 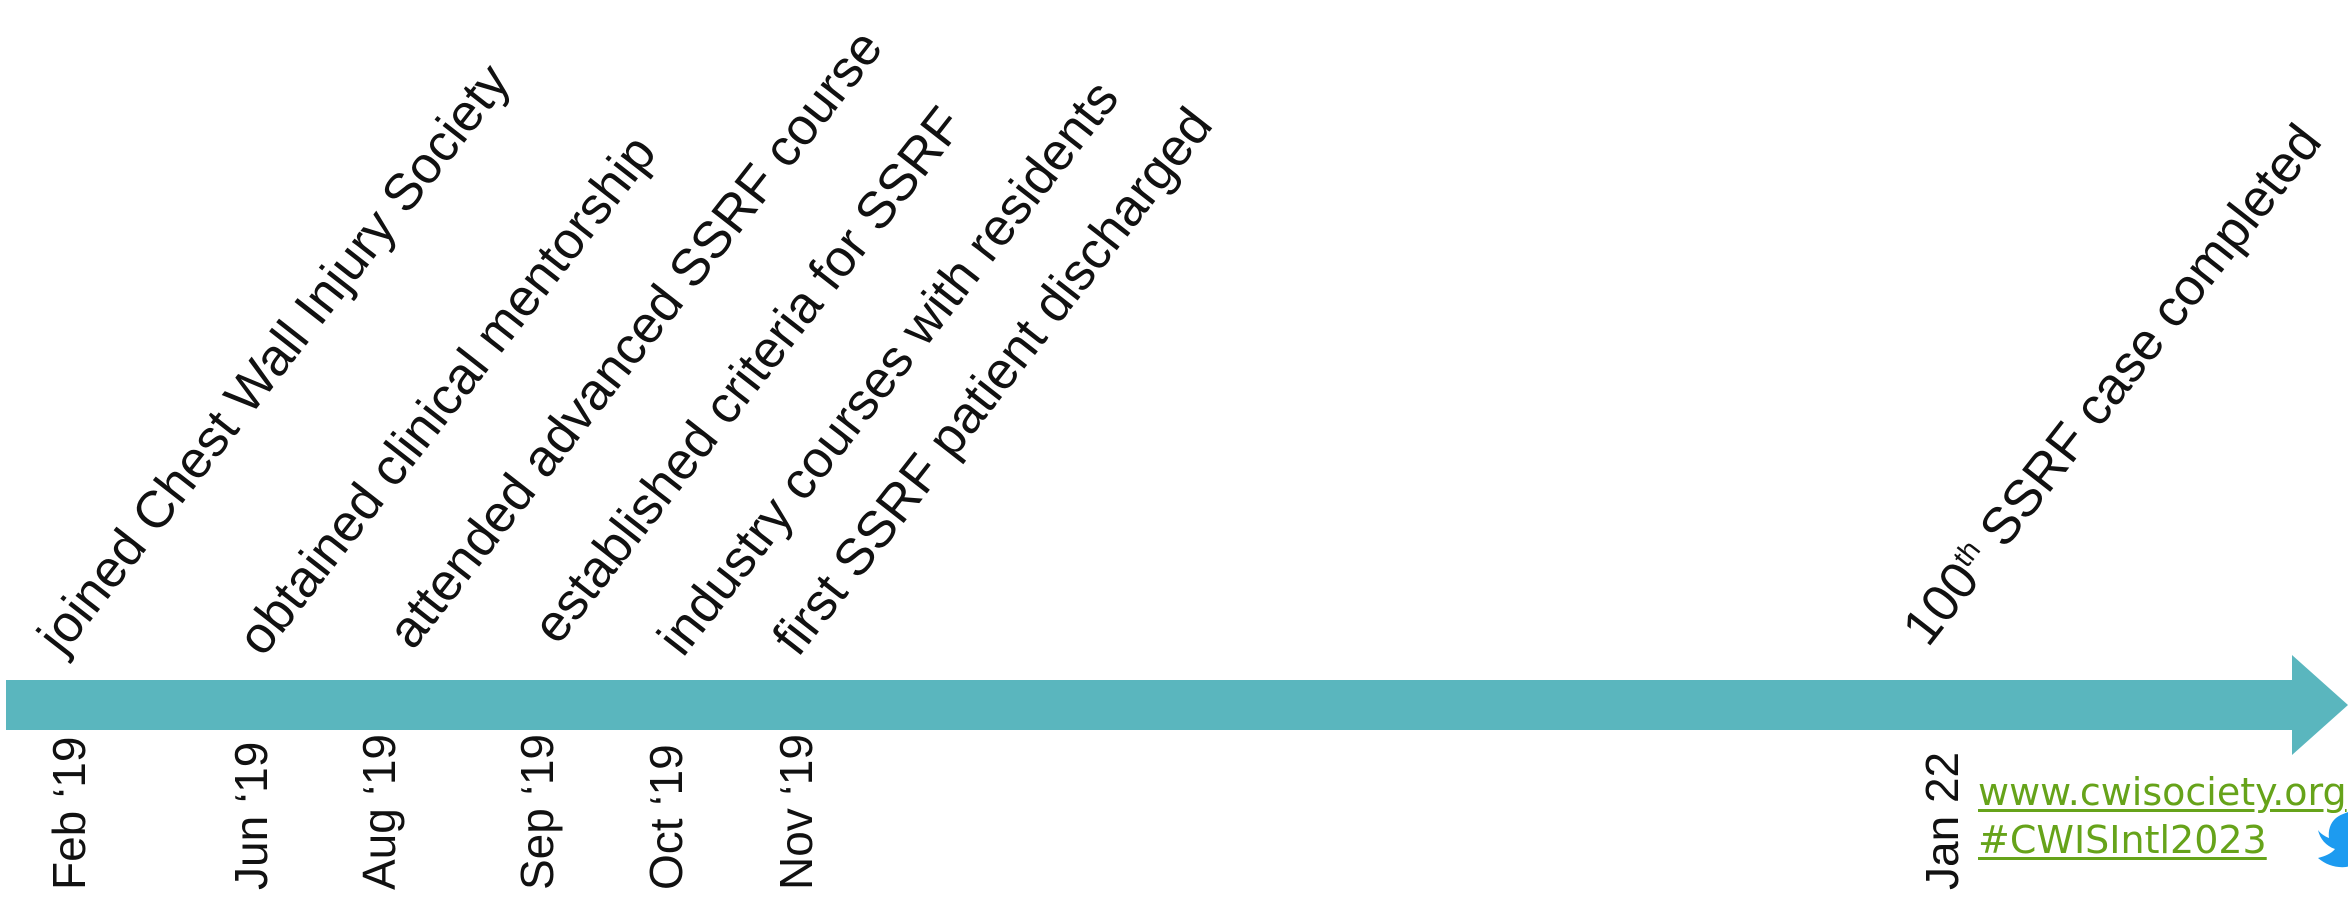 What do you see at coordinates (69, 813) in the screenshot?
I see `date-feb-19: Feb ‘19` at bounding box center [69, 813].